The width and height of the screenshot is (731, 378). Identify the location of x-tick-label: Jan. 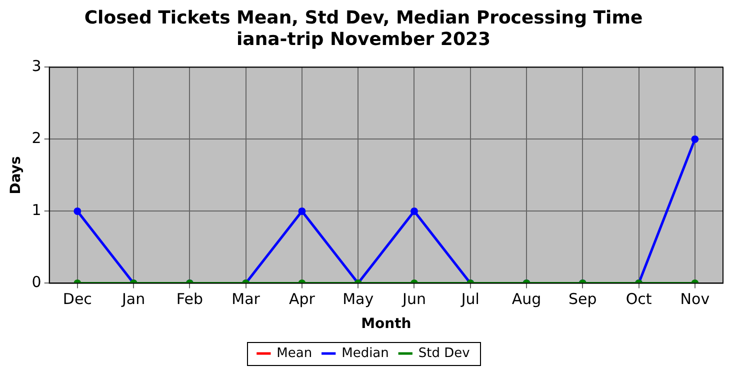
(133, 299).